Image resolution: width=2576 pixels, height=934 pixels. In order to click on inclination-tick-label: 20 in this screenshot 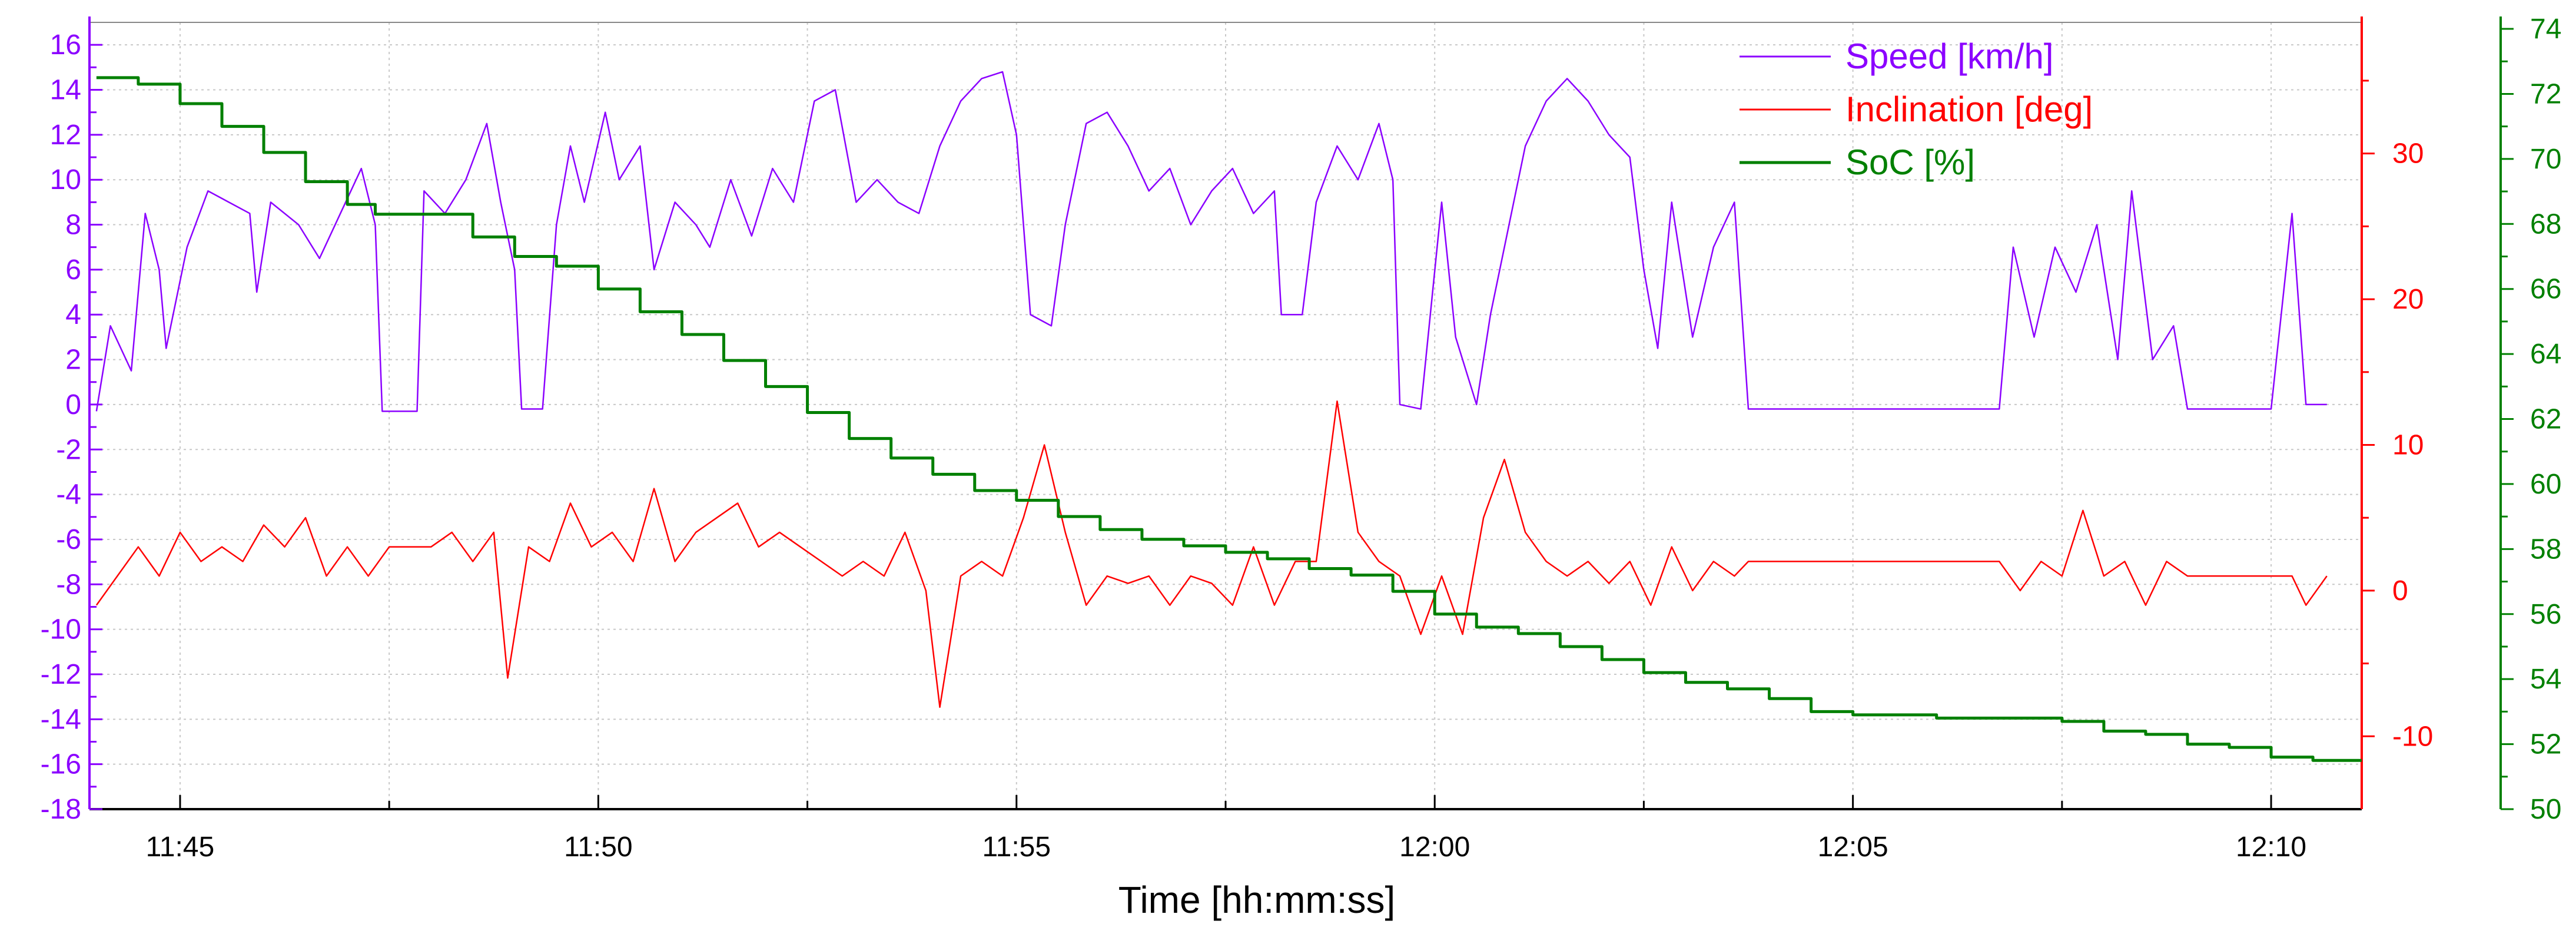, I will do `click(2408, 299)`.